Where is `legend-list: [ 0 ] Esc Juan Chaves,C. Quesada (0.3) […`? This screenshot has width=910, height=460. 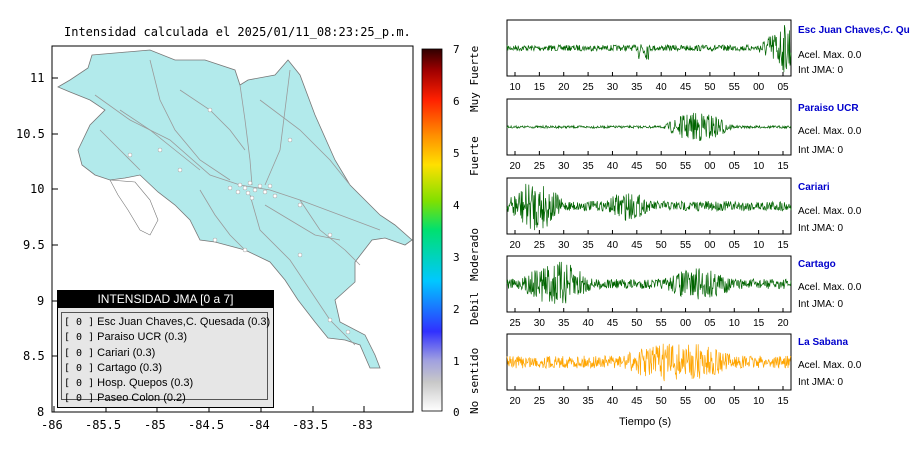 legend-list: [ 0 ] Esc Juan Chaves,C. Quesada (0.3) [… is located at coordinates (166, 358).